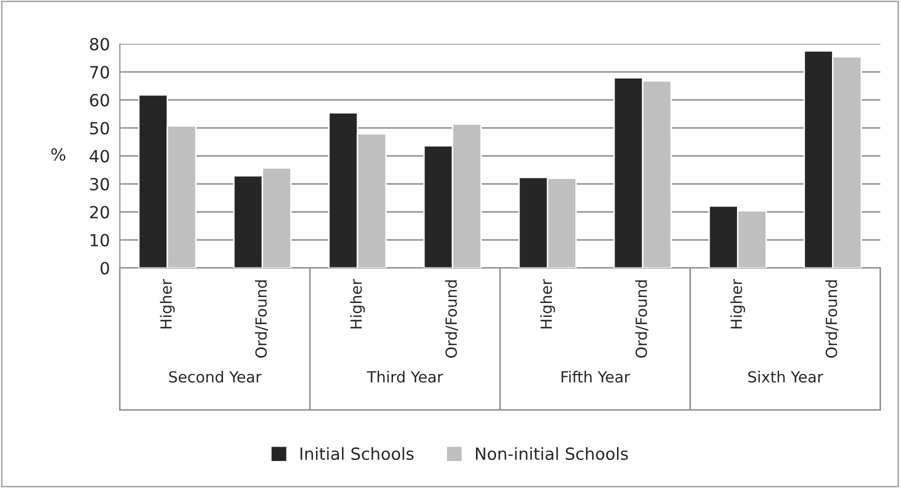  Describe the element at coordinates (100, 44) in the screenshot. I see `y-tick-label: 80` at that location.